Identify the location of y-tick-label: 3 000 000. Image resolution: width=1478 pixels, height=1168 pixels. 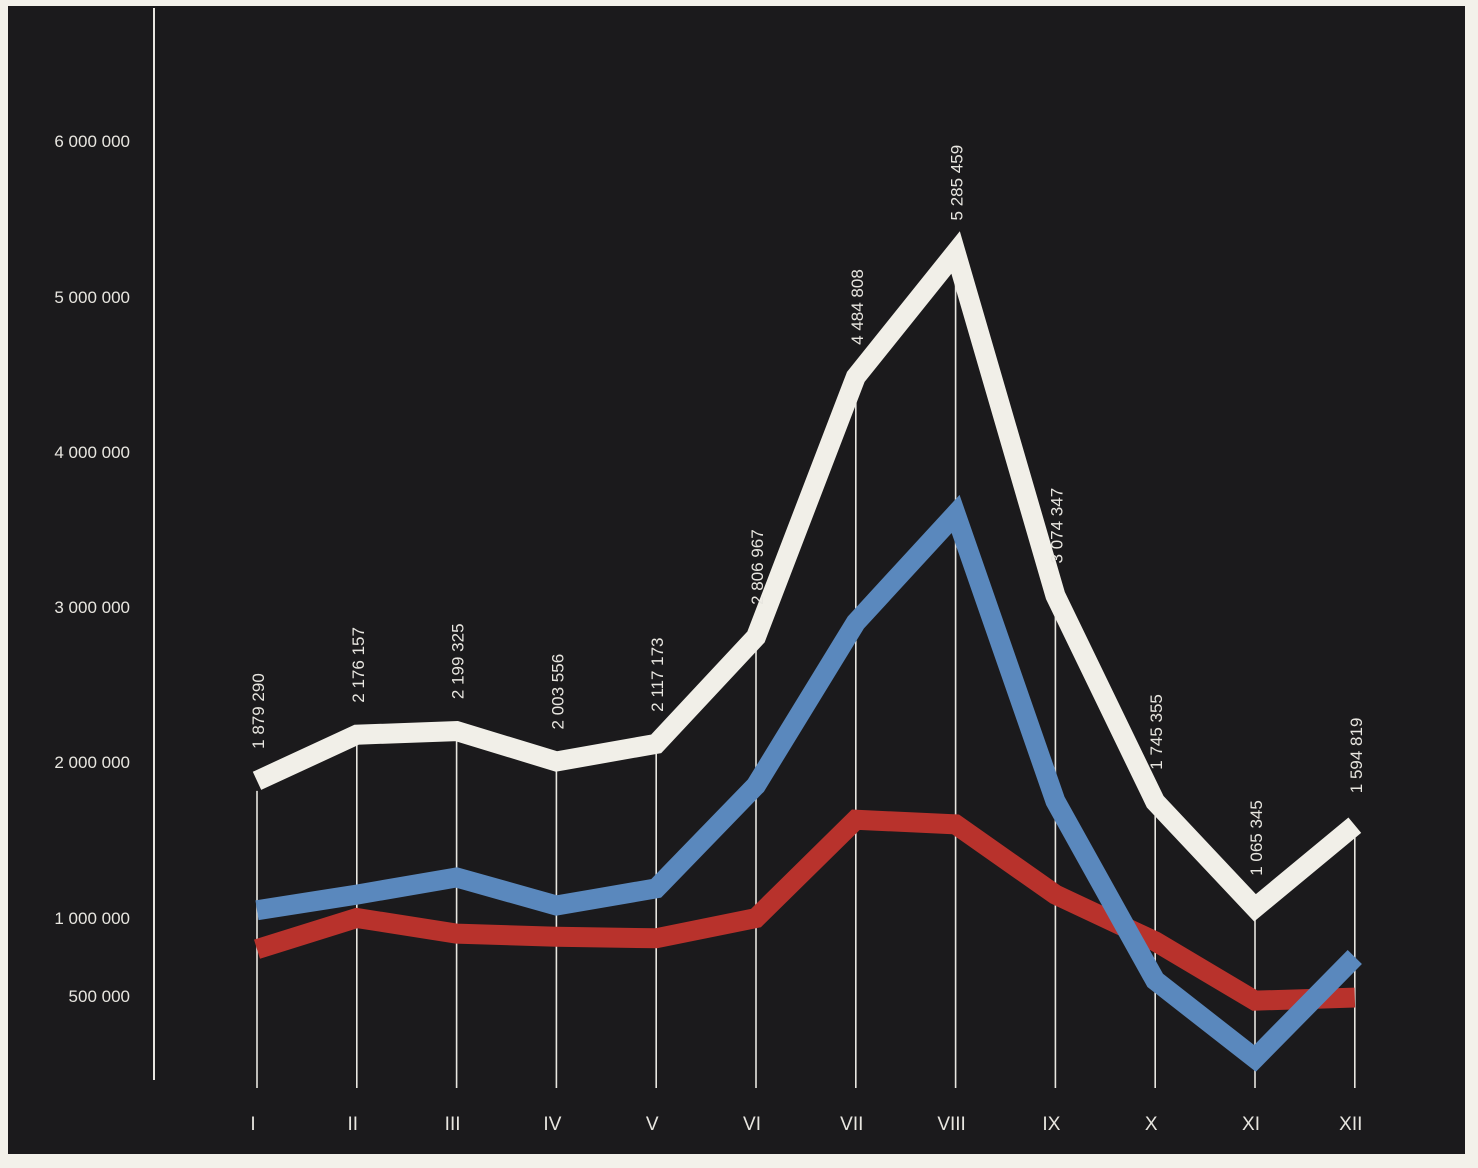
(92, 607).